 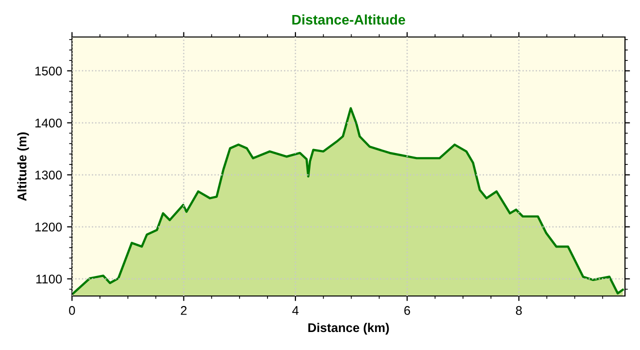 What do you see at coordinates (349, 19) in the screenshot?
I see `chart-title: Distance-Altitude` at bounding box center [349, 19].